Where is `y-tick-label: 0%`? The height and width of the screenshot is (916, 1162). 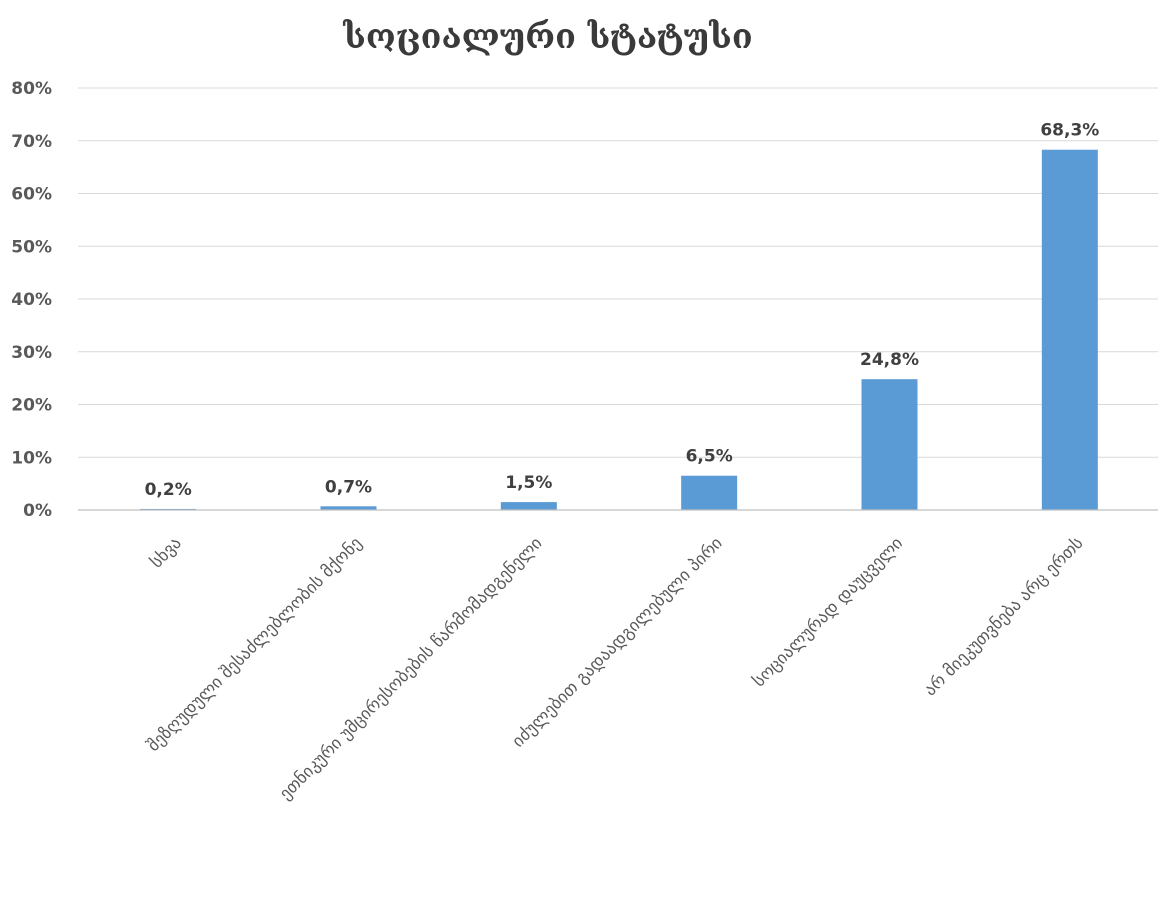 y-tick-label: 0% is located at coordinates (37, 511).